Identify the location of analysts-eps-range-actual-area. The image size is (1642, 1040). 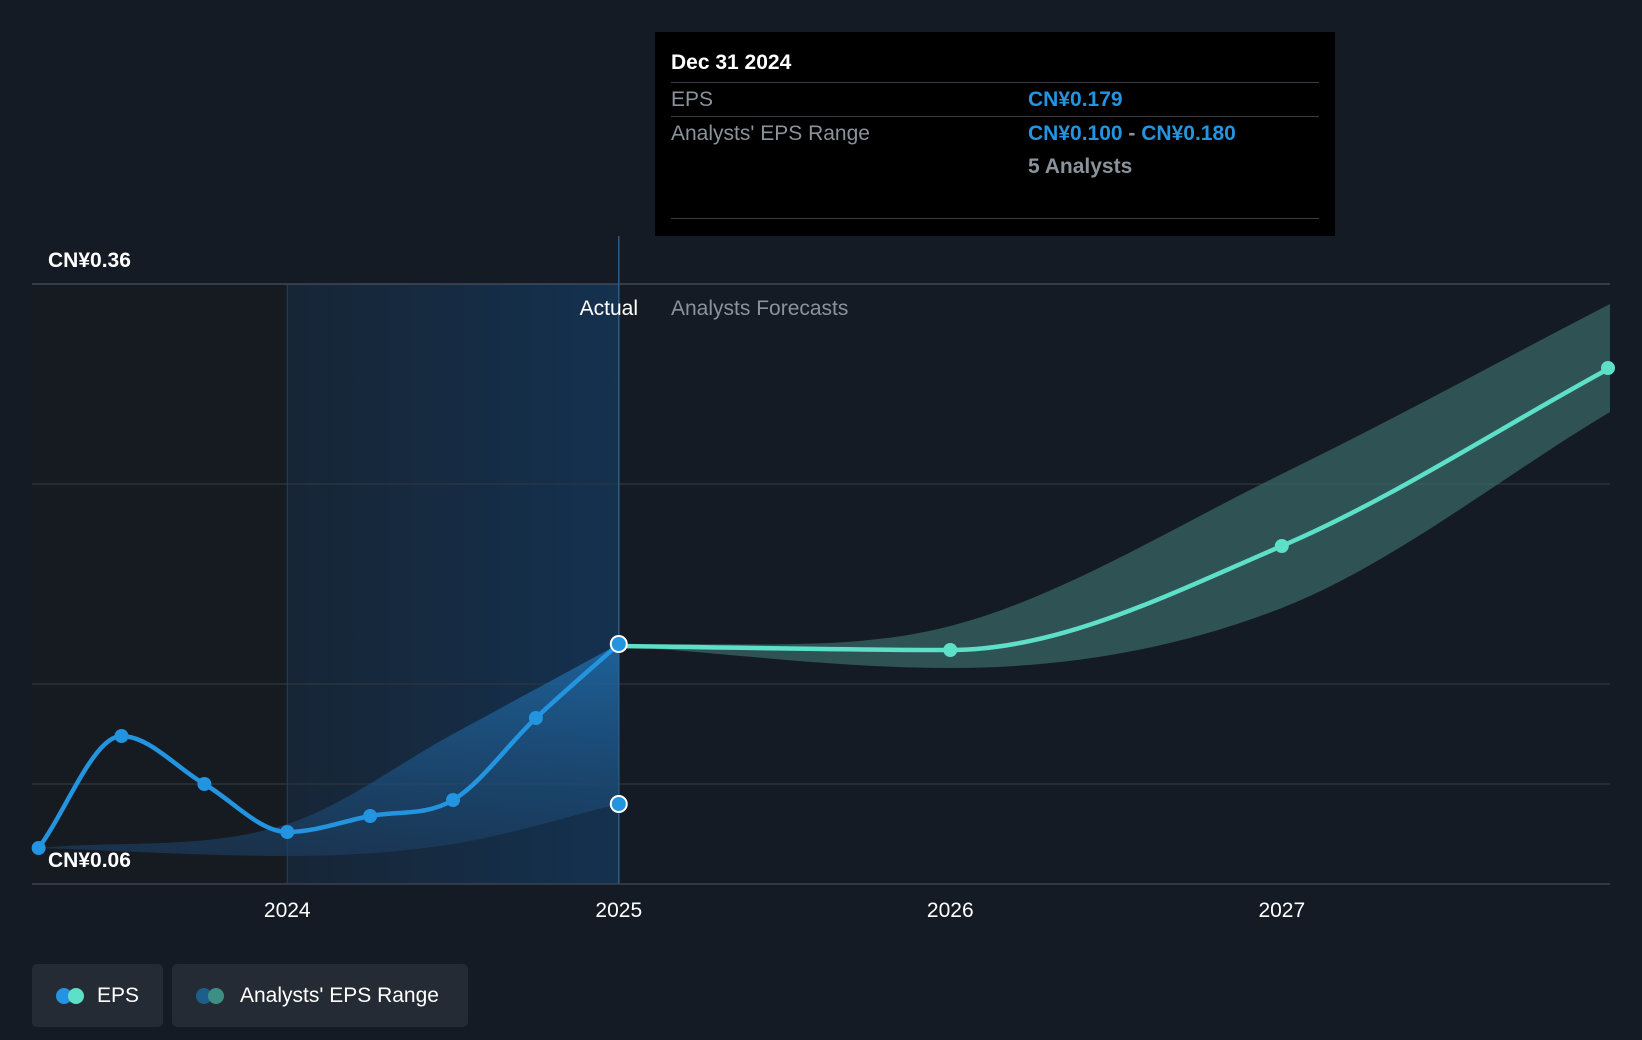
(328, 750).